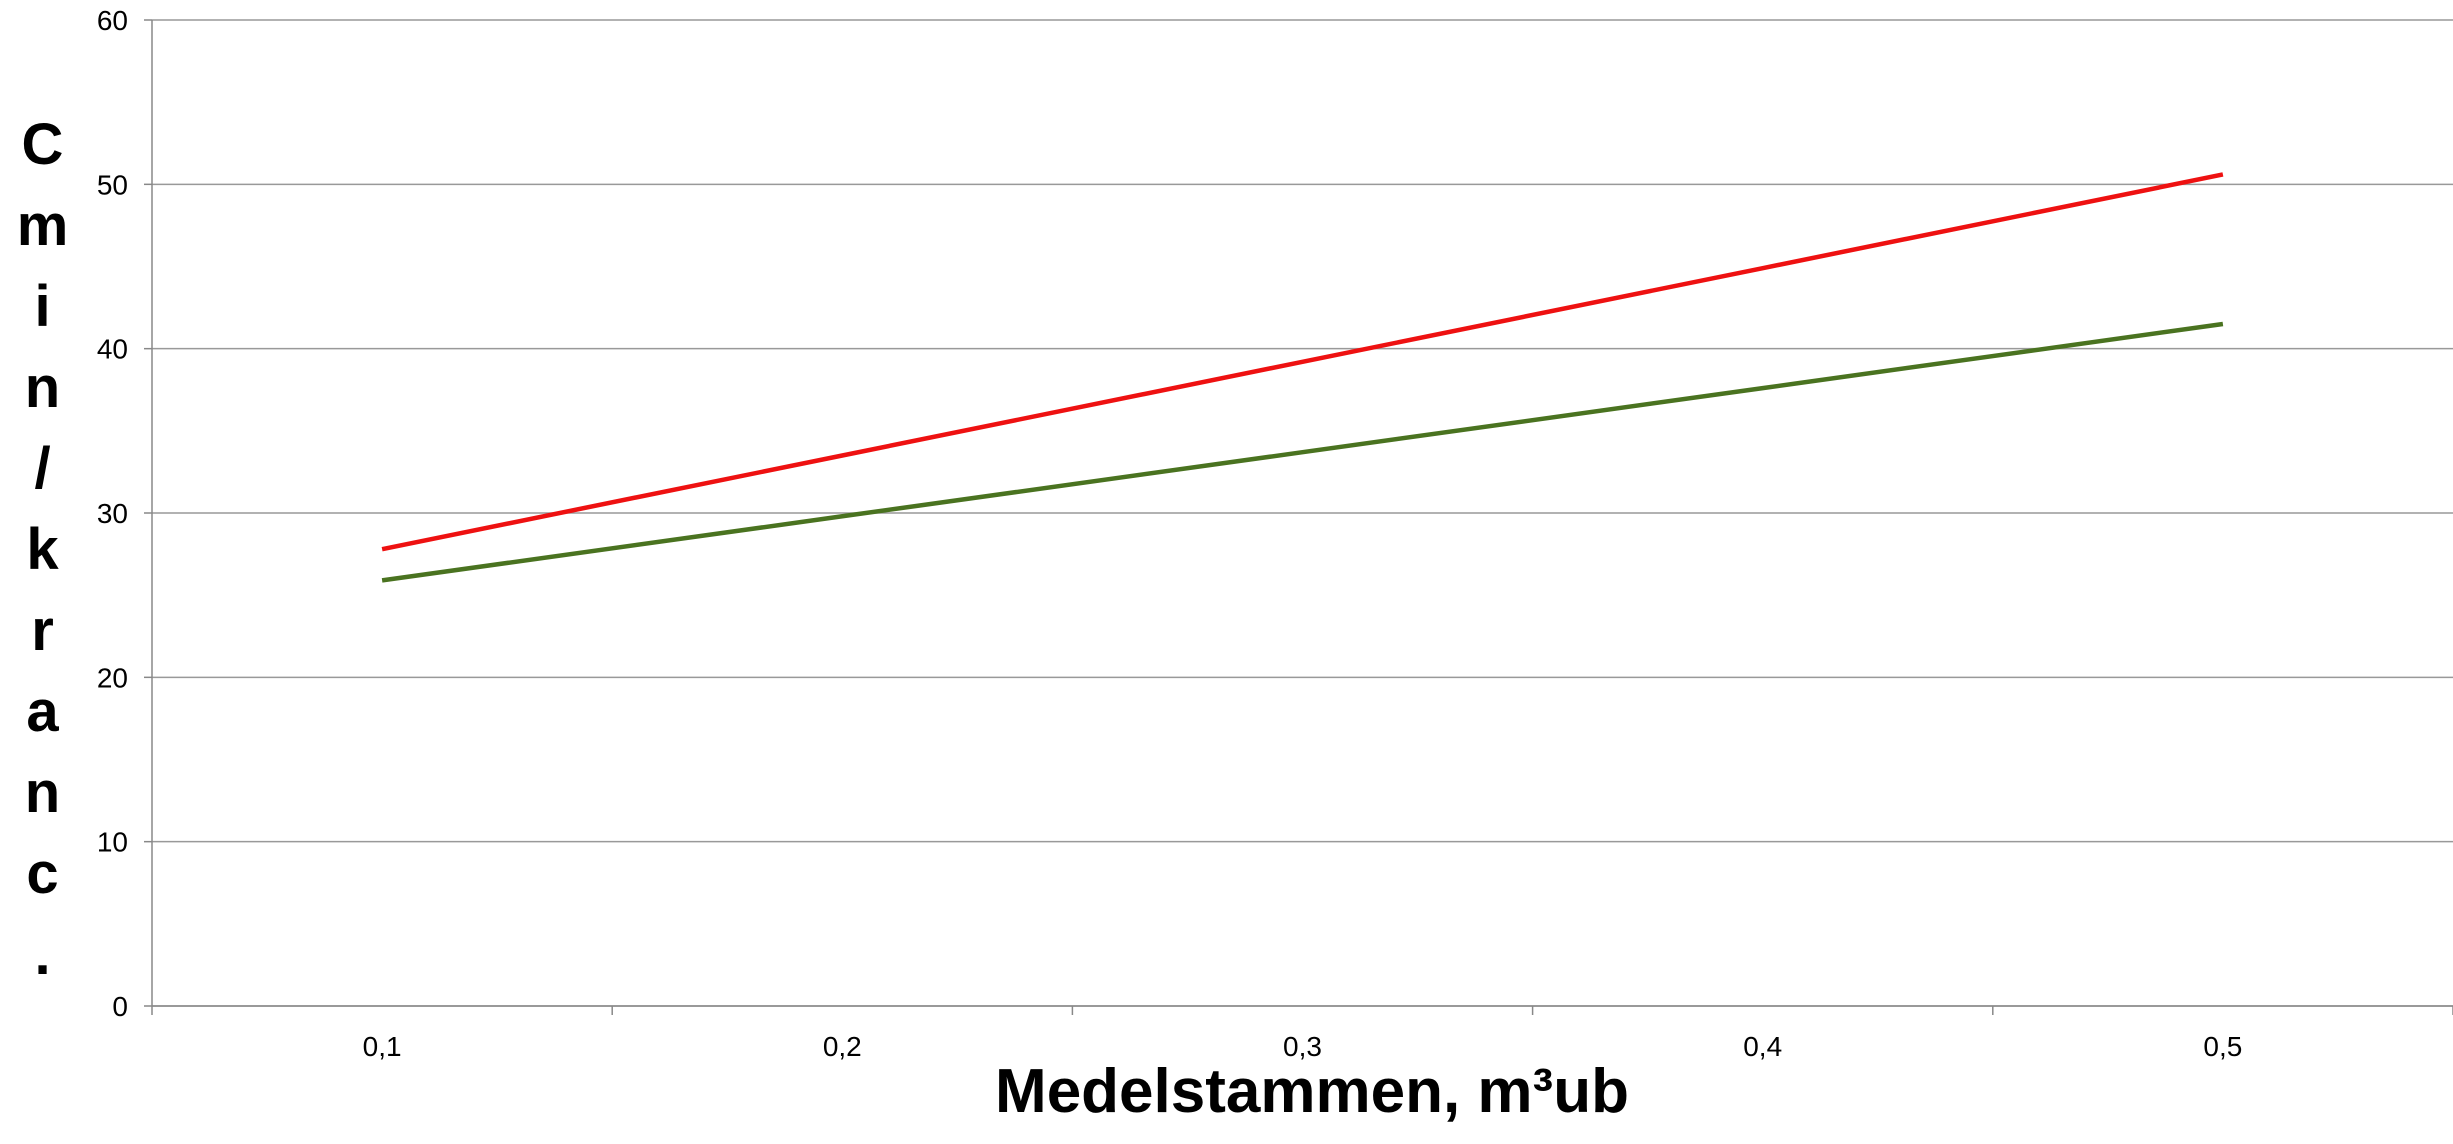 The width and height of the screenshot is (2453, 1144). Describe the element at coordinates (1302, 1046) in the screenshot. I see `x-tick-label: 0,3` at that location.